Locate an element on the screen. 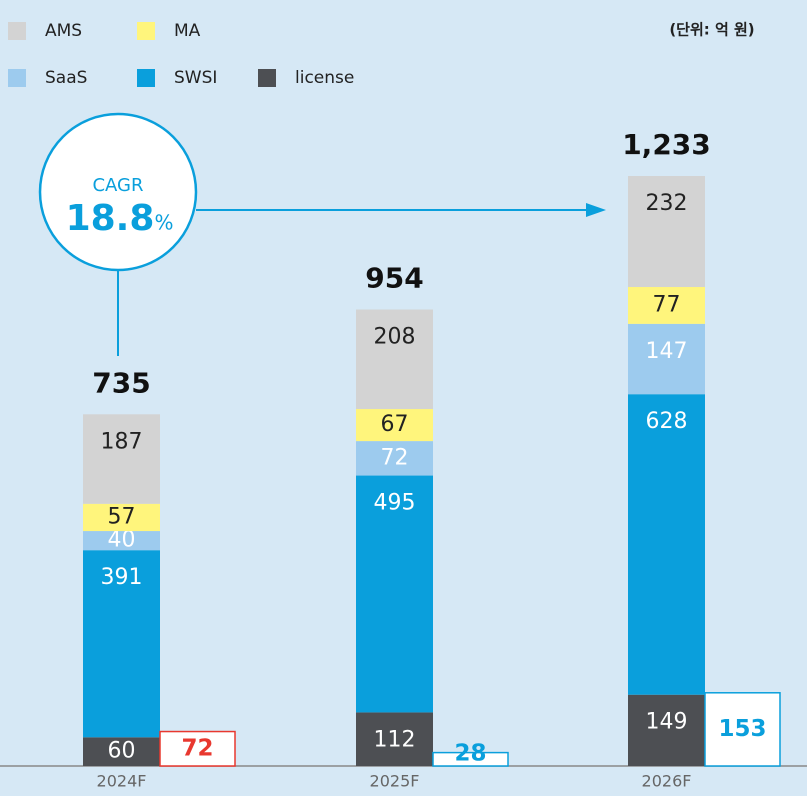 This screenshot has width=807, height=796. total-label: 735 is located at coordinates (121, 382).